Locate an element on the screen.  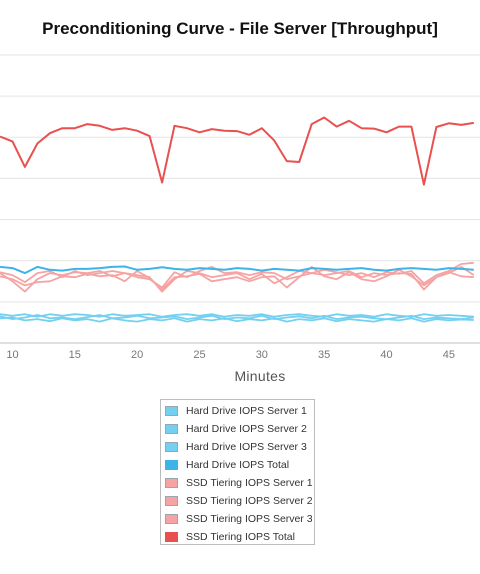
x-tick-label: 10 is located at coordinates (12, 354).